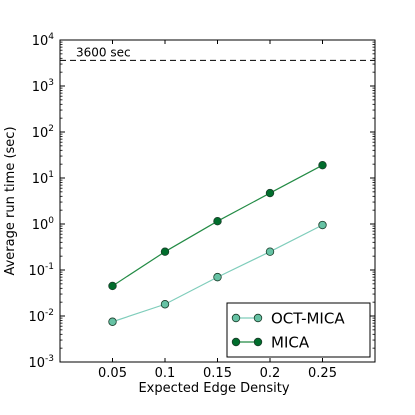  I want to click on y-tick-label: 10⁴, so click(43, 40).